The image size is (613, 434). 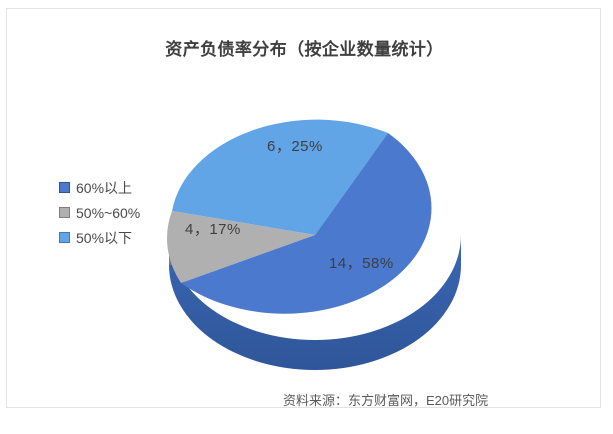 I want to click on legend-item-below-50: 50%以下, so click(x=119, y=237).